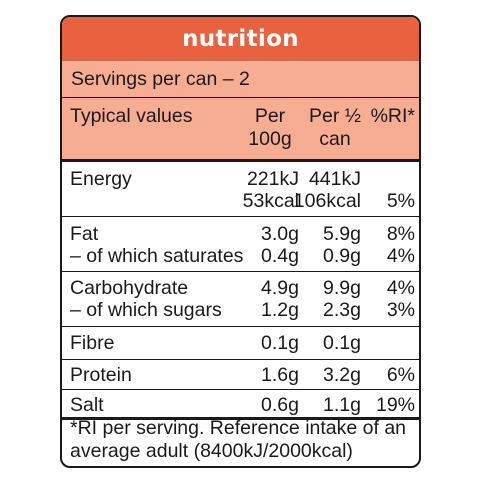  What do you see at coordinates (270, 139) in the screenshot?
I see `header-per-100g-line2: 100g` at bounding box center [270, 139].